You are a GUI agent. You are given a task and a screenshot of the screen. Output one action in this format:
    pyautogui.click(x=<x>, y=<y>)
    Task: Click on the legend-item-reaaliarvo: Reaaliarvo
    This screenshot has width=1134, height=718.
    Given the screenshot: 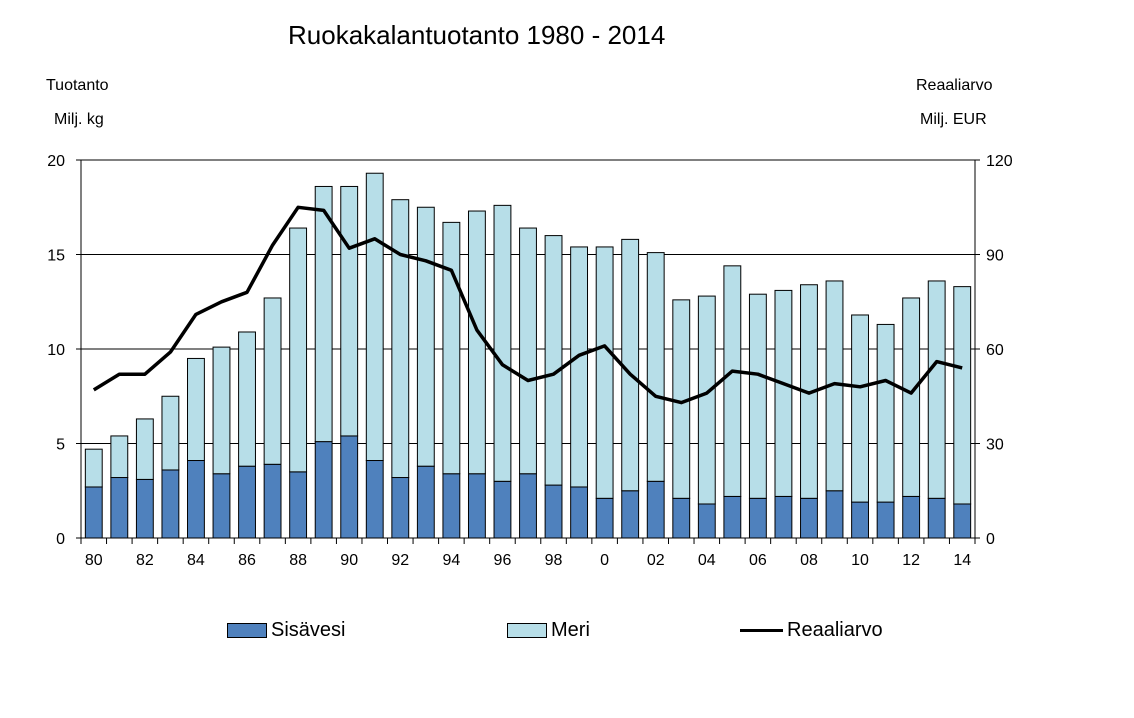 What is the action you would take?
    pyautogui.click(x=811, y=630)
    